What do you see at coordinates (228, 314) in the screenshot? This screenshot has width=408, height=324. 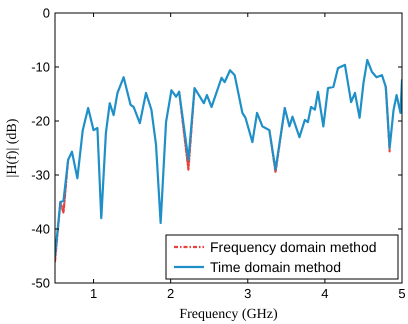 I see `x-axis-title: Frequency (GHz)` at bounding box center [228, 314].